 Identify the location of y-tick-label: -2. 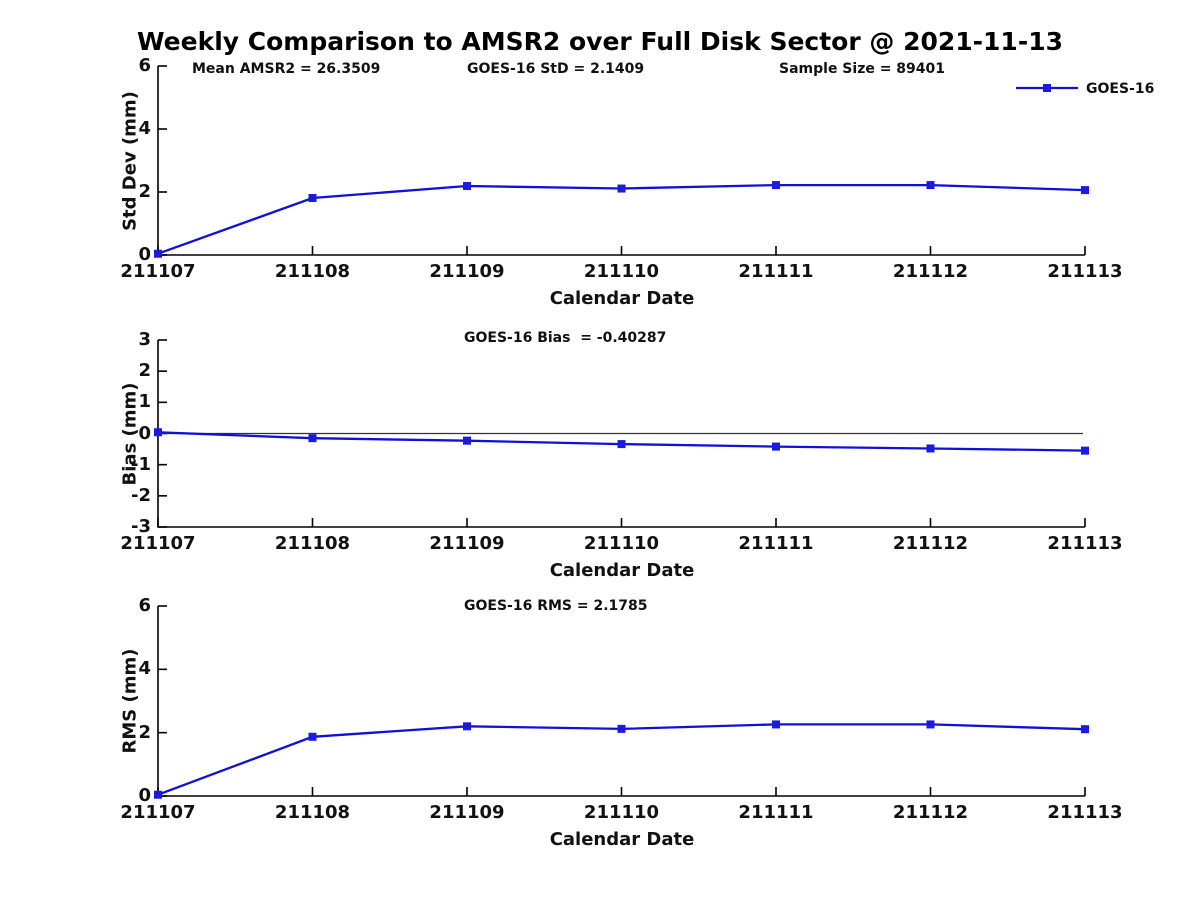
(141, 495).